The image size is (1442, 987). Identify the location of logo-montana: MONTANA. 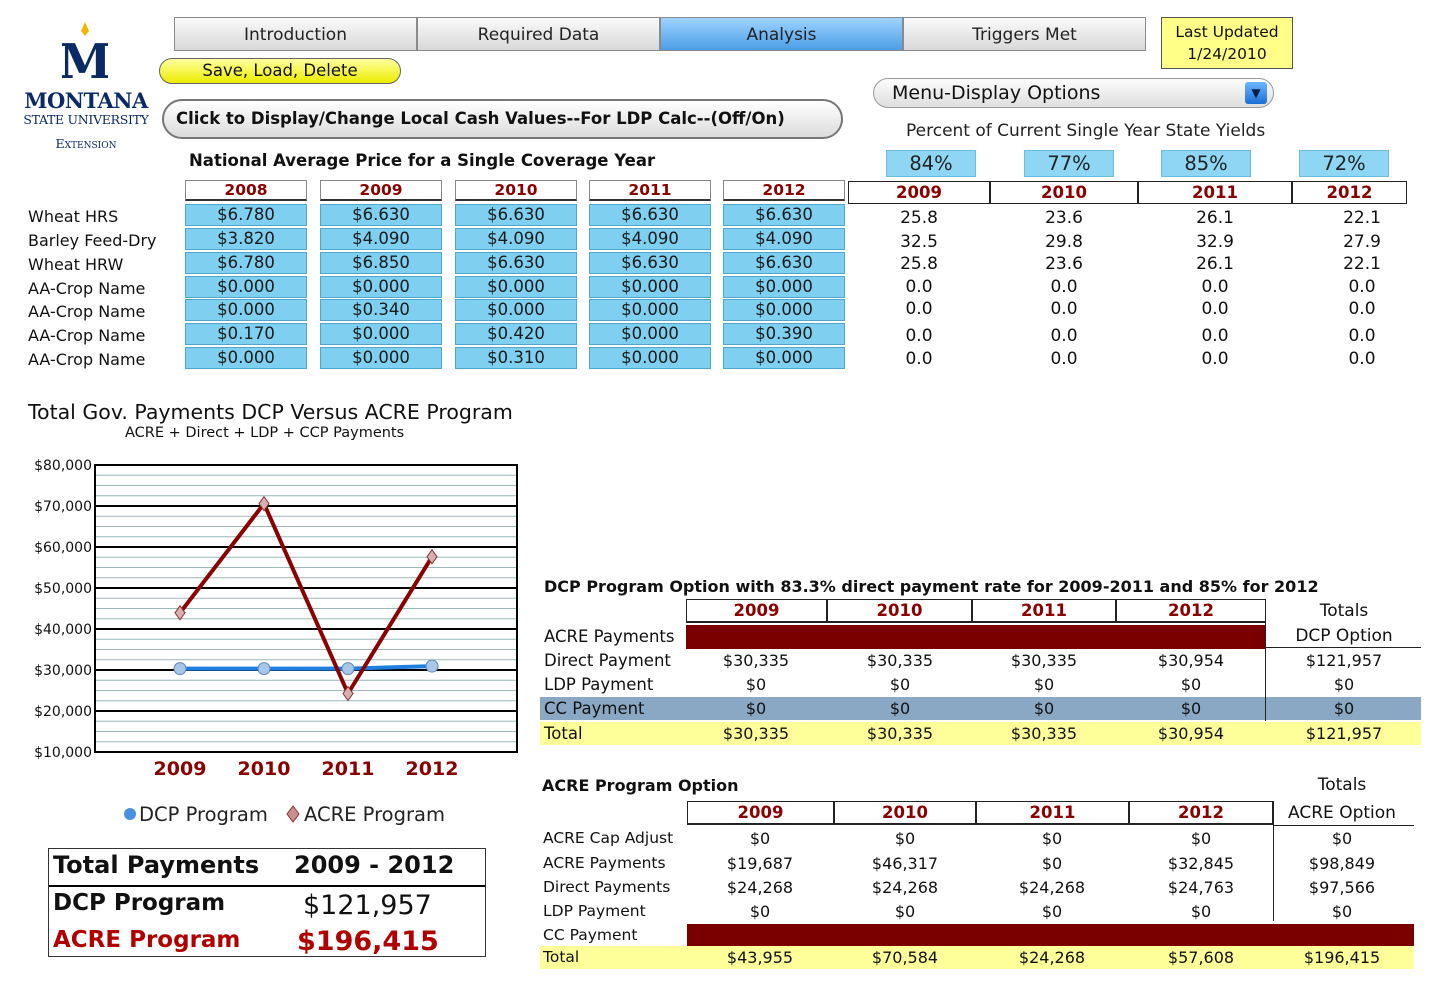
(86, 100).